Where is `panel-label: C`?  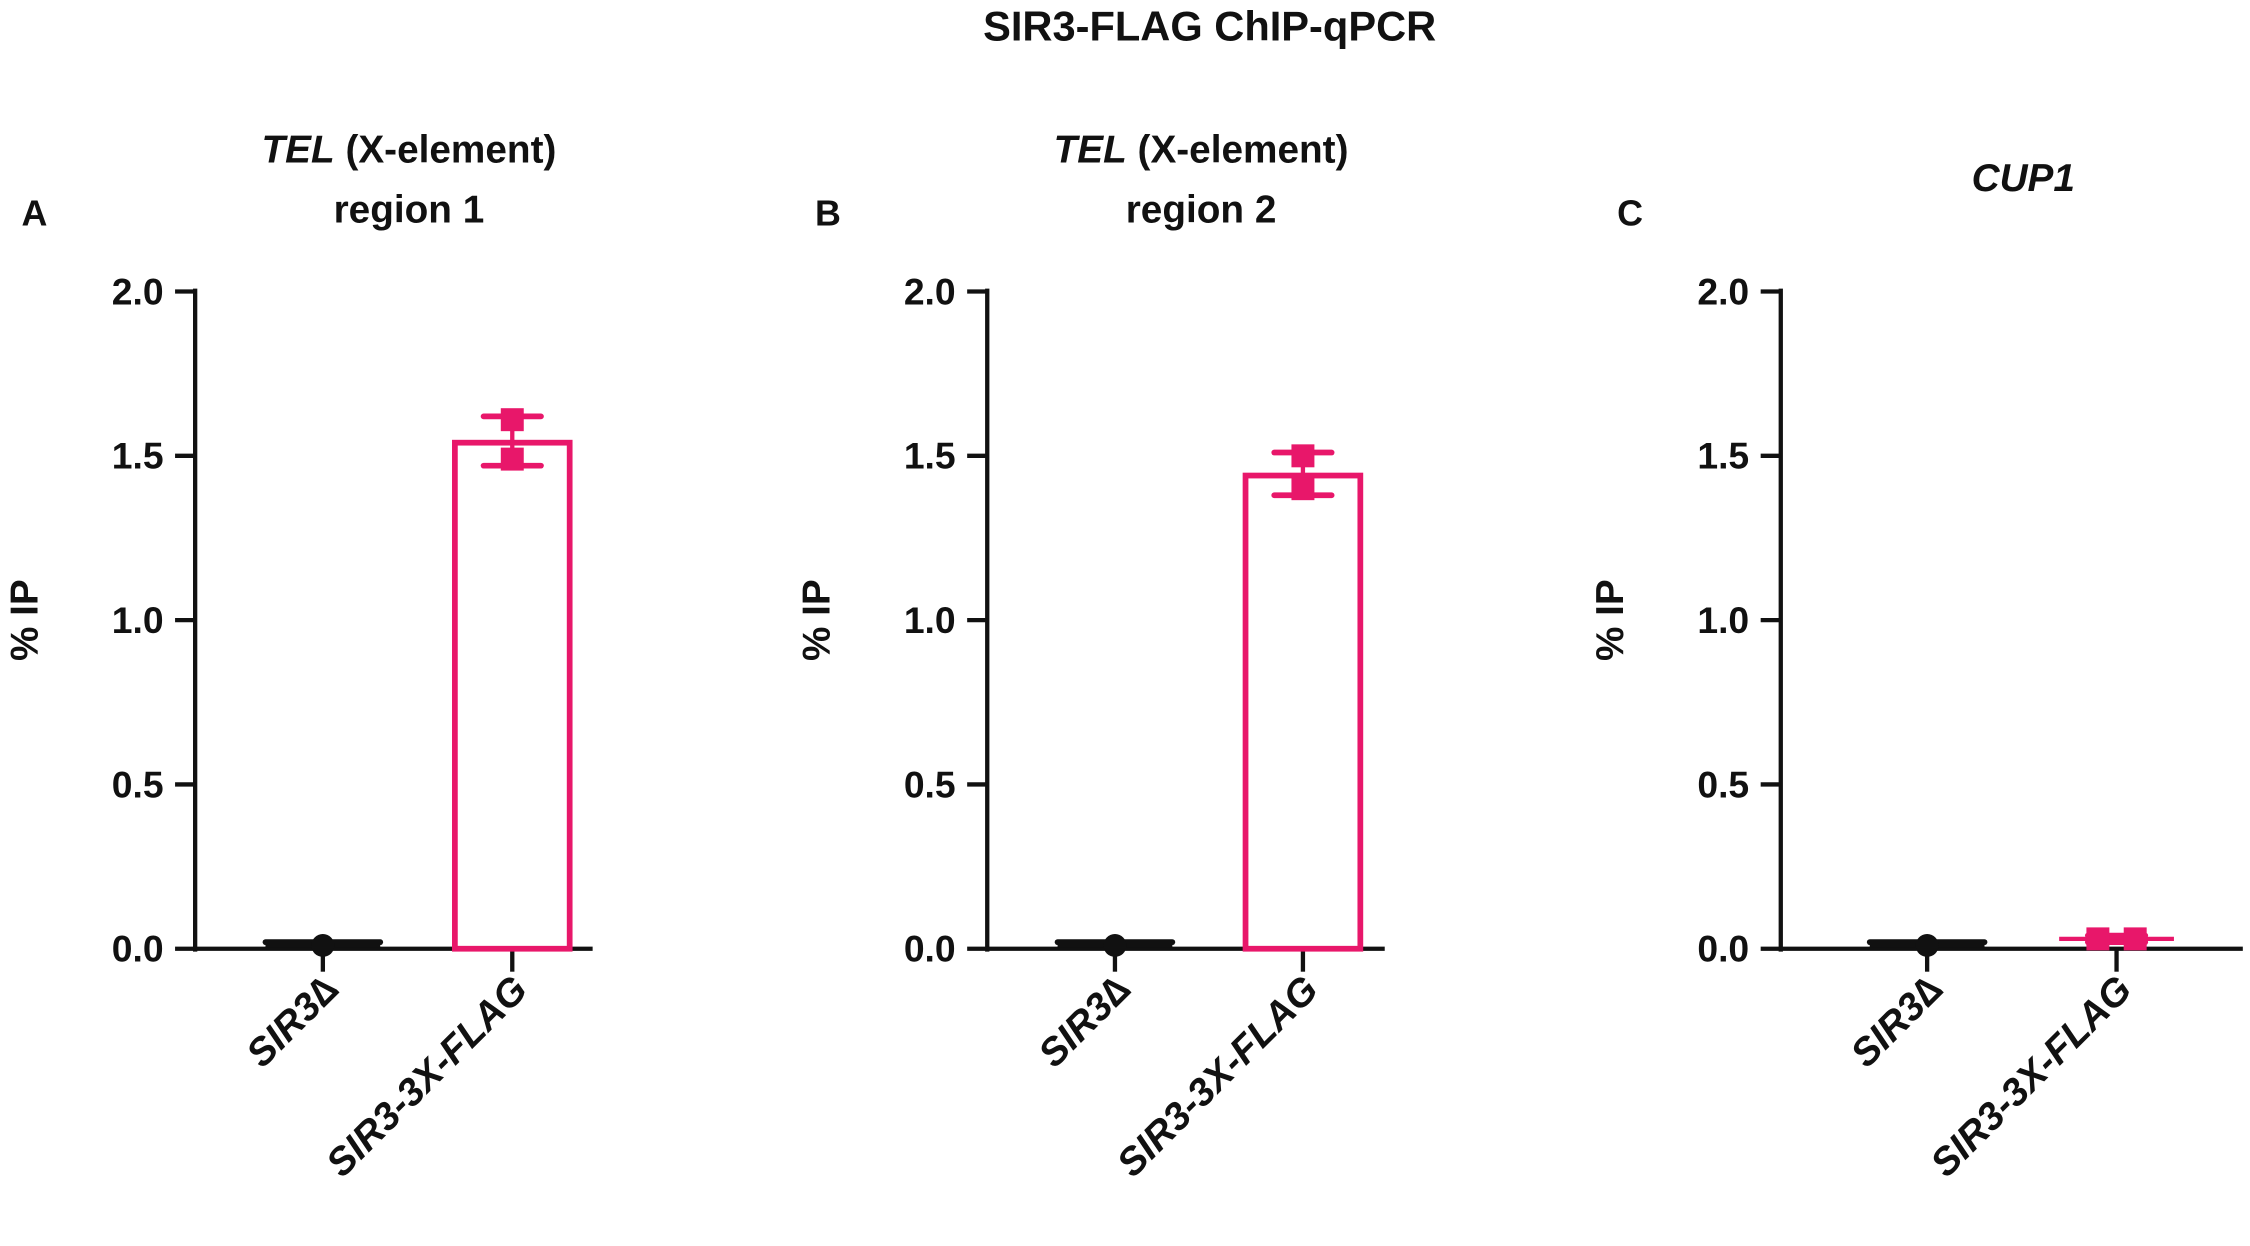 panel-label: C is located at coordinates (1630, 214).